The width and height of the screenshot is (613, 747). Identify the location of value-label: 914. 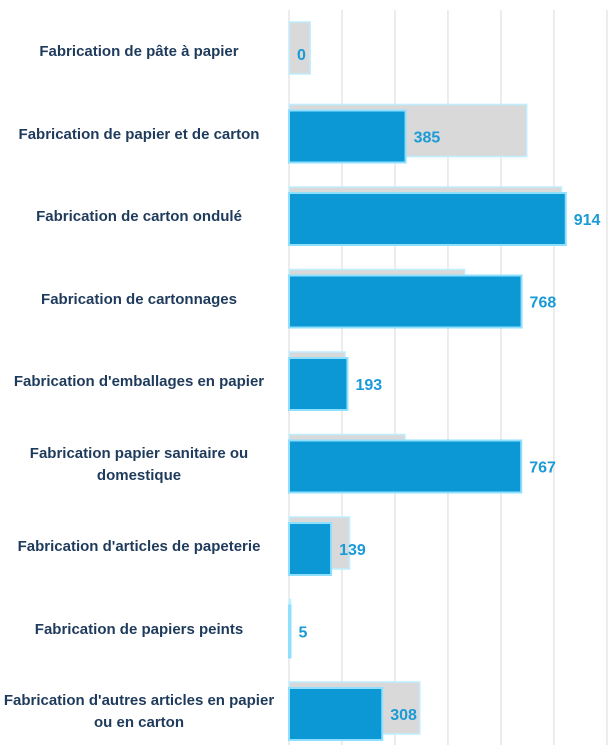
(587, 220).